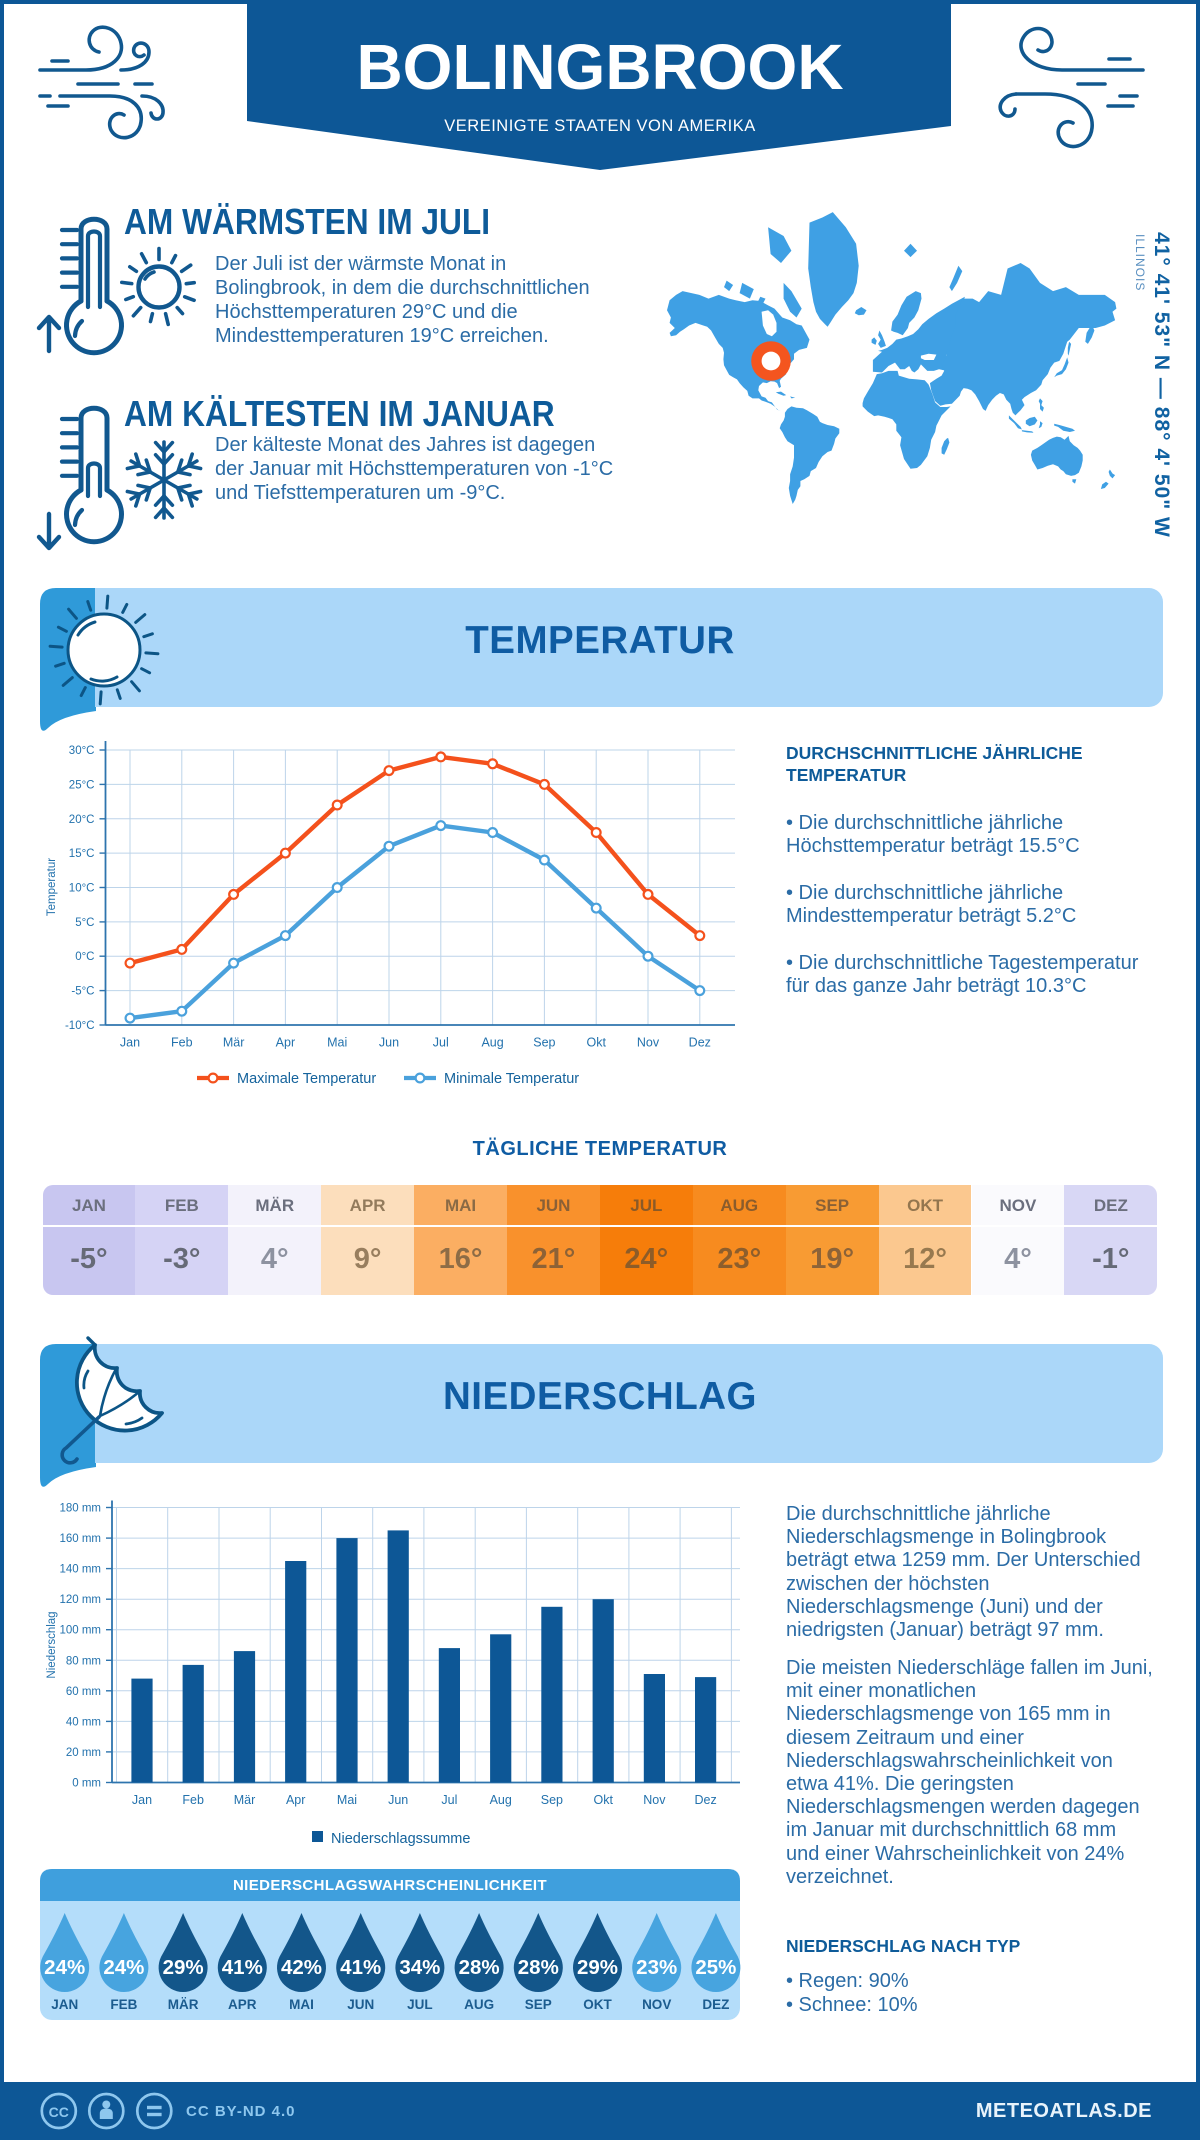 This screenshot has width=1200, height=2140. Describe the element at coordinates (183, 2004) in the screenshot. I see `svg-text: MÄR` at that location.